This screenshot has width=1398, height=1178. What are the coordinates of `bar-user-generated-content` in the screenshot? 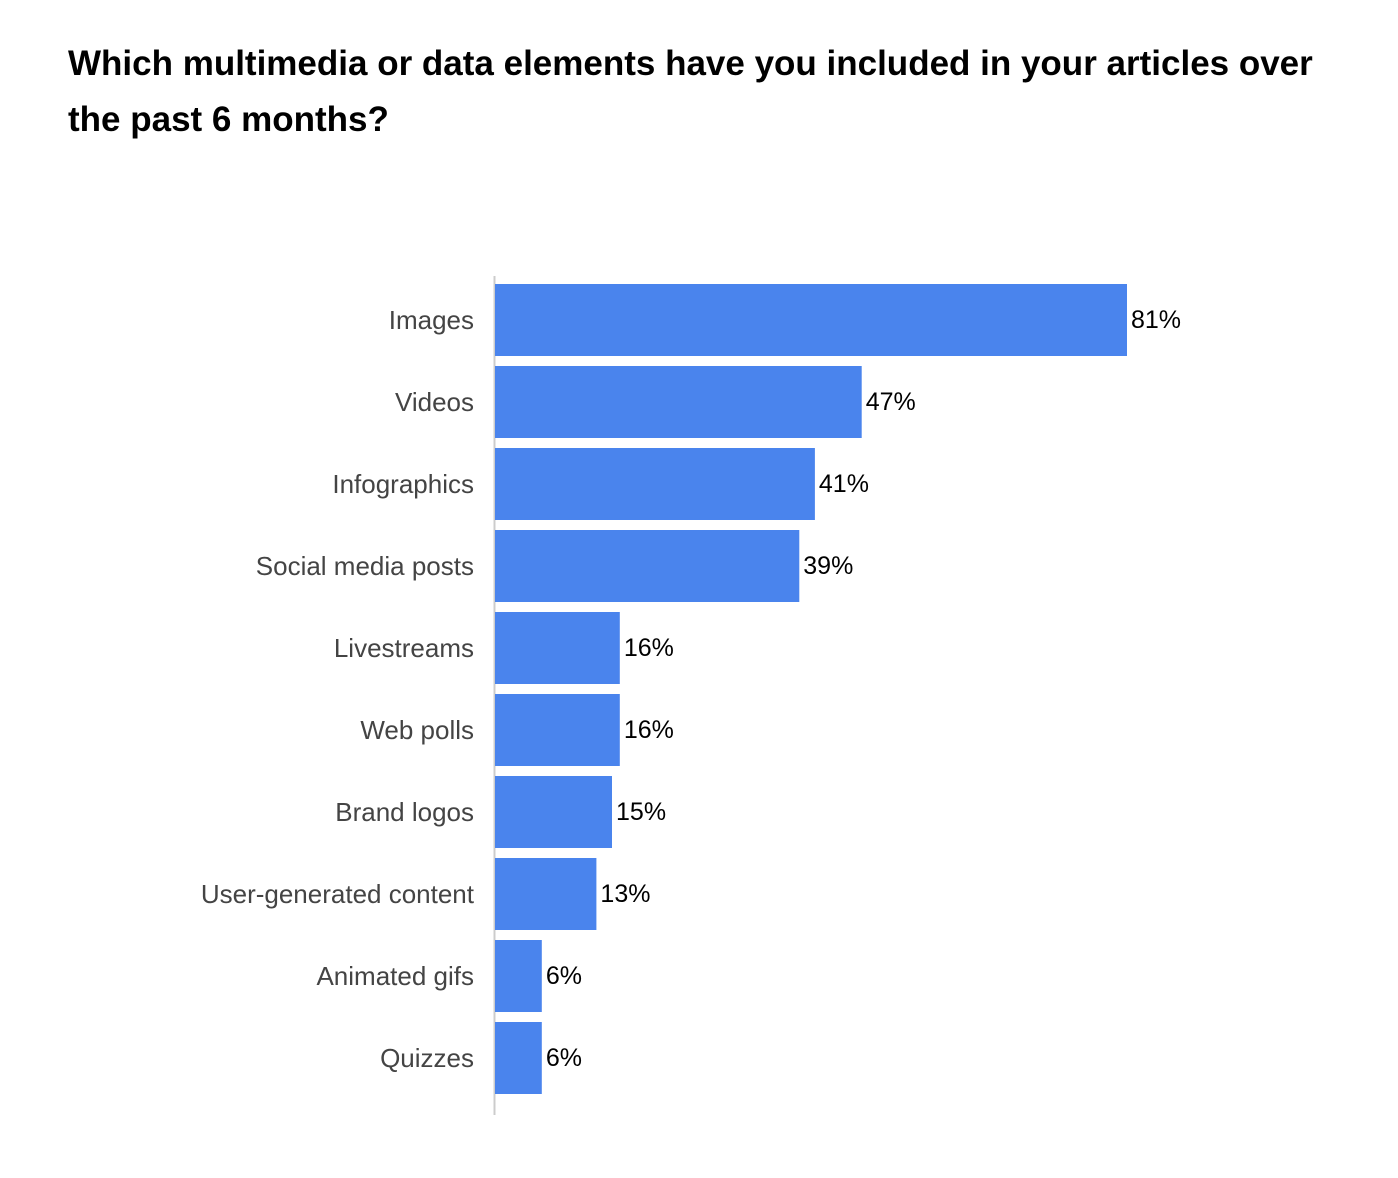 It's located at (546, 894).